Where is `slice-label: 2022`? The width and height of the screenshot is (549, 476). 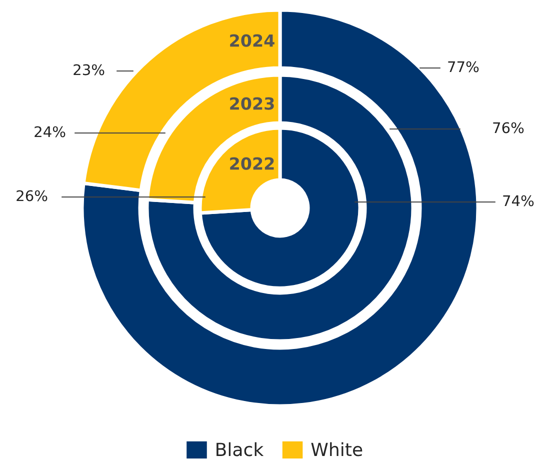 slice-label: 2022 is located at coordinates (252, 163).